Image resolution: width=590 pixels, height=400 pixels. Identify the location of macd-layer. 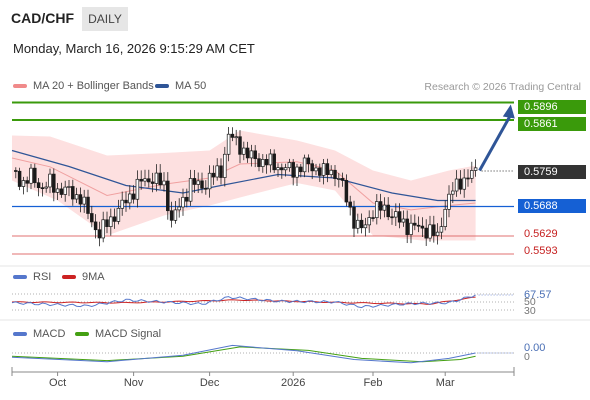
(262, 354).